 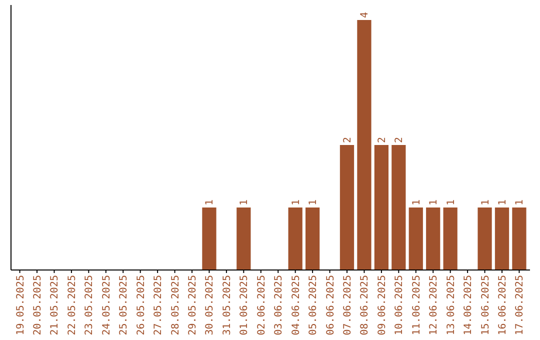 I want to click on x-tick-label: 30.05.2025, so click(x=210, y=305).